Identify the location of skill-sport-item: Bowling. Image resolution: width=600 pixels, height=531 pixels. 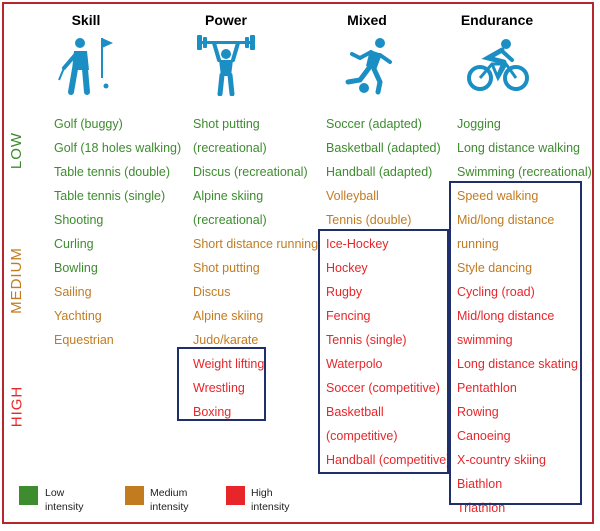
(76, 268).